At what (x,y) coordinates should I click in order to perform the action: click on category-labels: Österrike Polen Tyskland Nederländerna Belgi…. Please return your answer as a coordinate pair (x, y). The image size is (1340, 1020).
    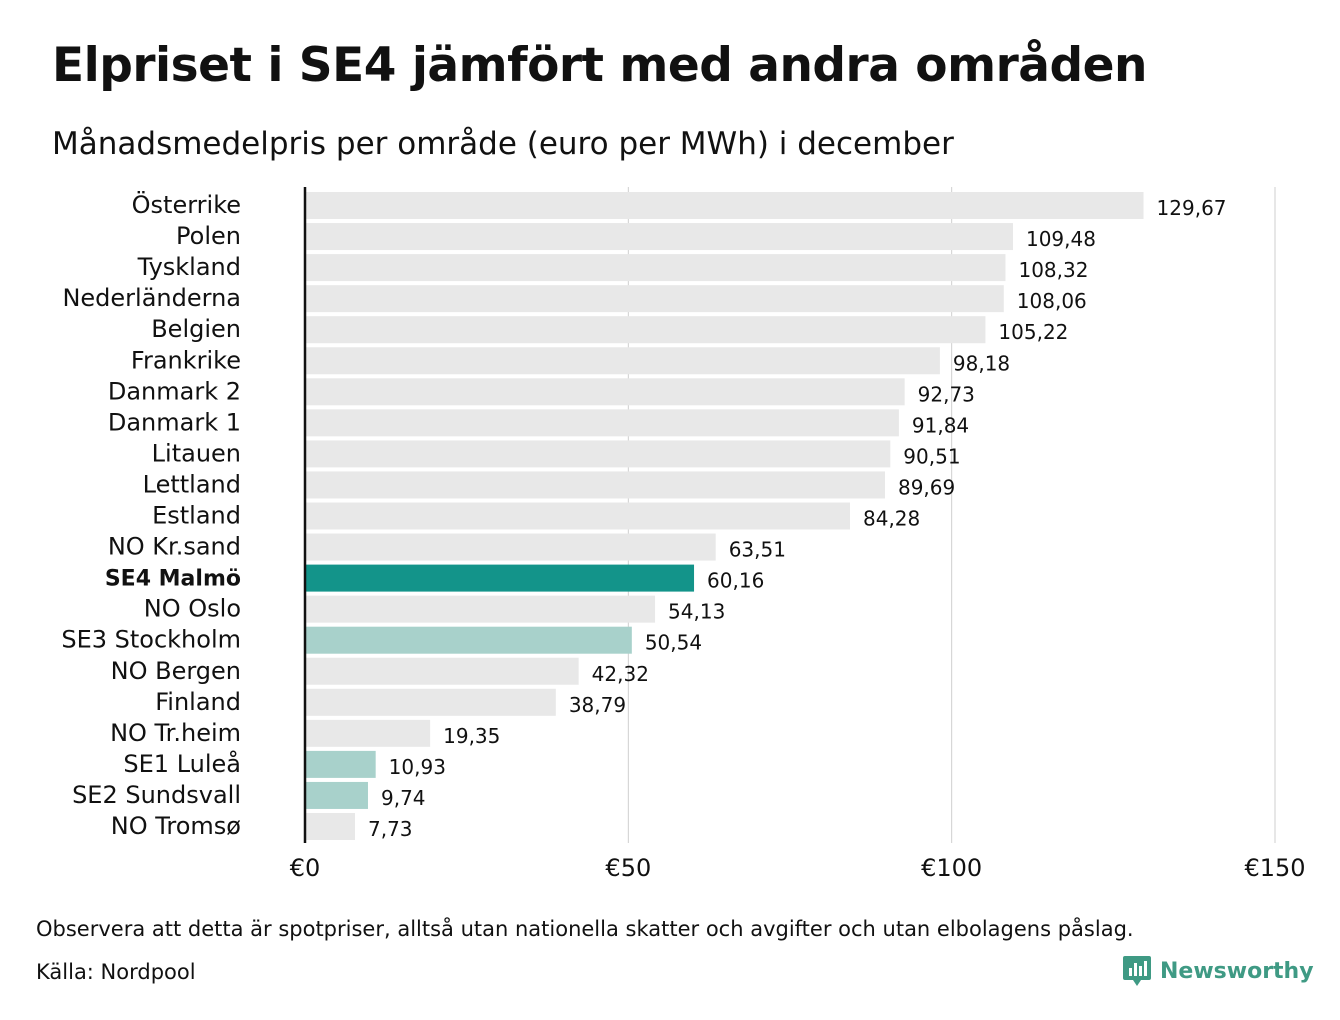
    Looking at the image, I should click on (151, 515).